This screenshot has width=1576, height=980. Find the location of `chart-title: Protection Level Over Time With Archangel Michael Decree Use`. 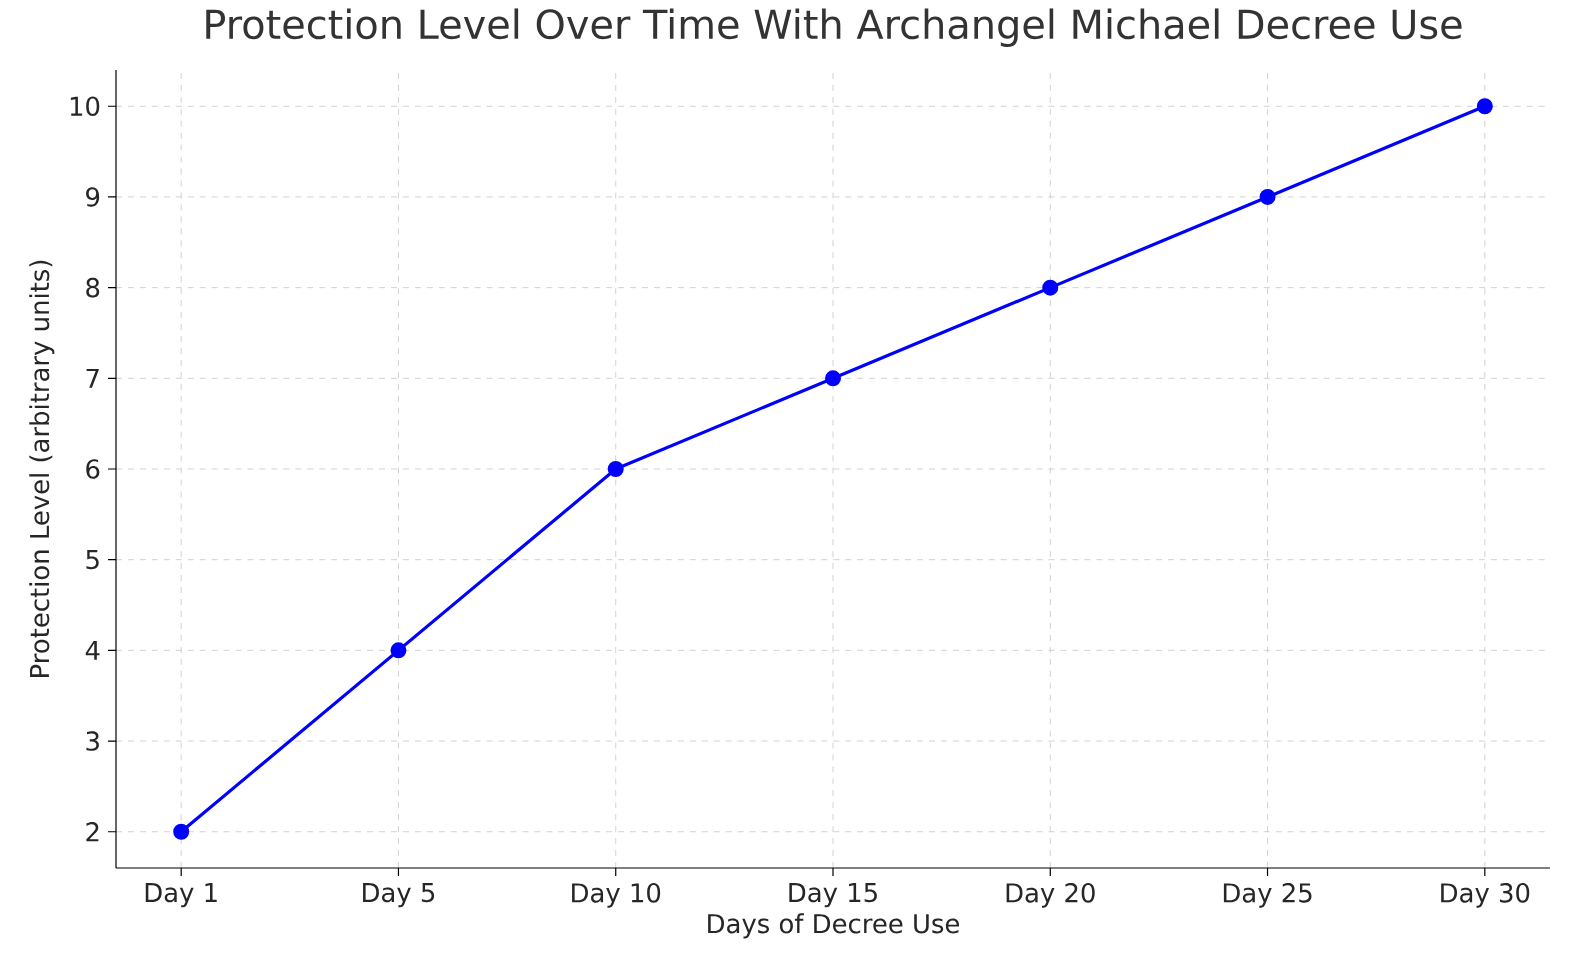

chart-title: Protection Level Over Time With Archangel Michael Decree Use is located at coordinates (834, 27).